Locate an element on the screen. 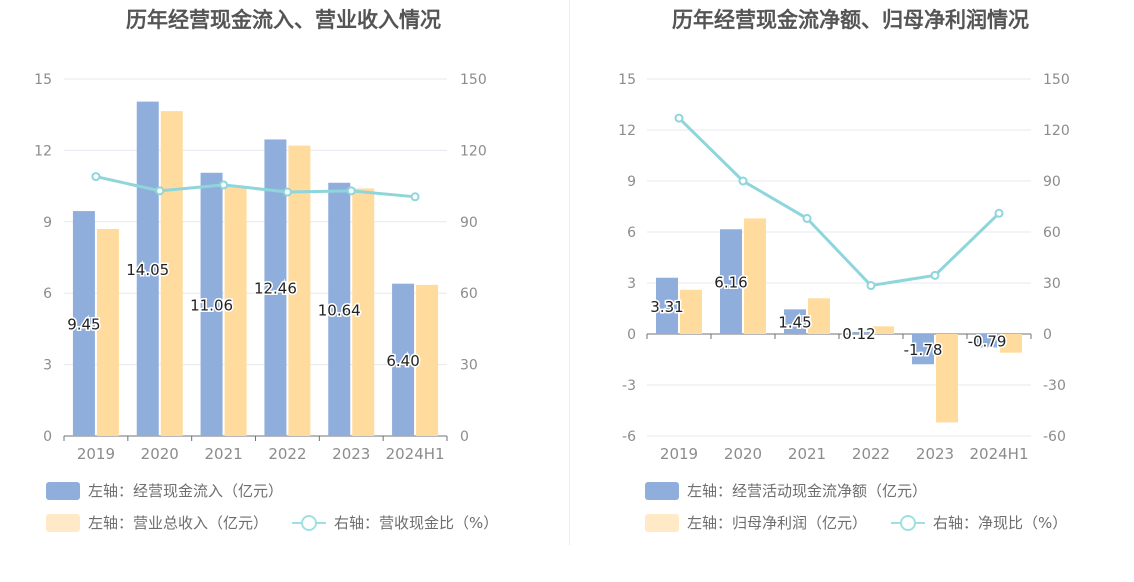 This screenshot has width=1134, height=582. data-label: 10.64 is located at coordinates (339, 310).